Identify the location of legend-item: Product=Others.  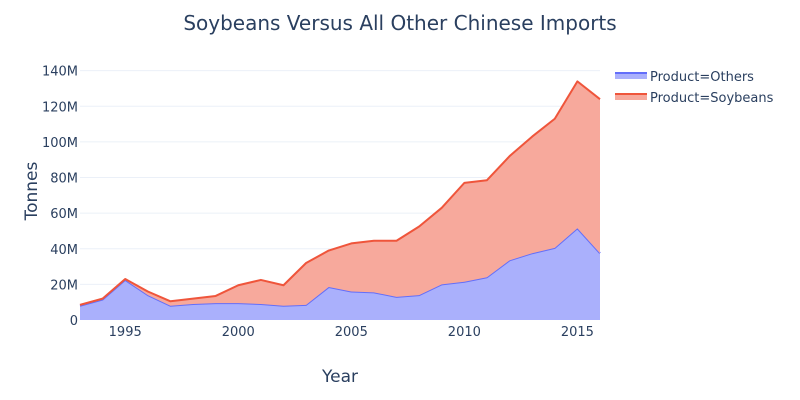
(684, 77).